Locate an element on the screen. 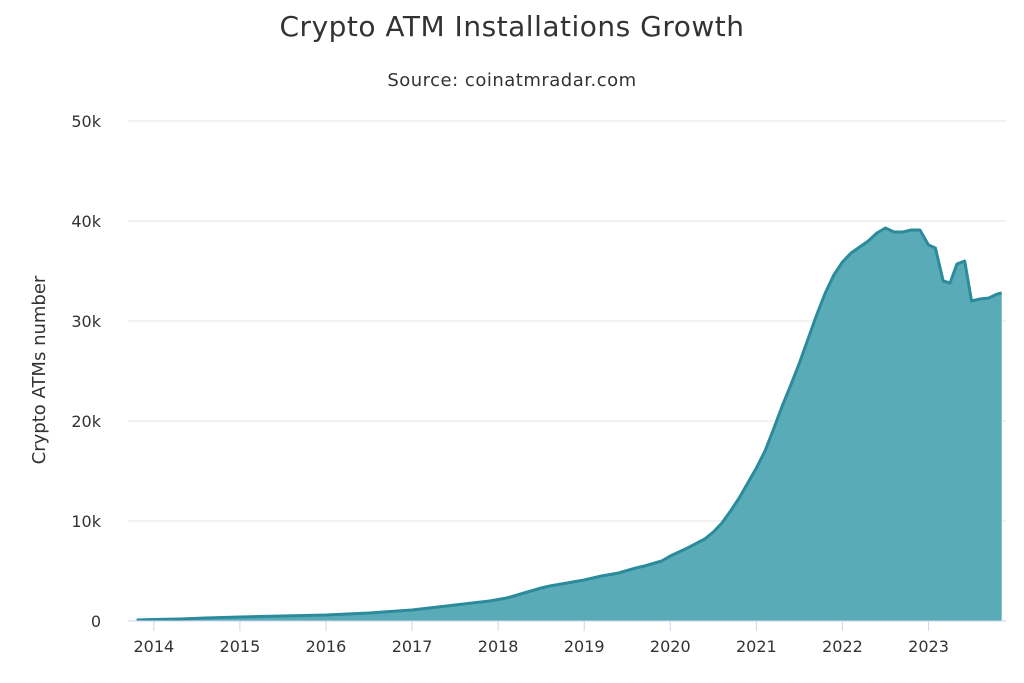 The height and width of the screenshot is (683, 1024). x-tick-label: 2015 is located at coordinates (240, 646).